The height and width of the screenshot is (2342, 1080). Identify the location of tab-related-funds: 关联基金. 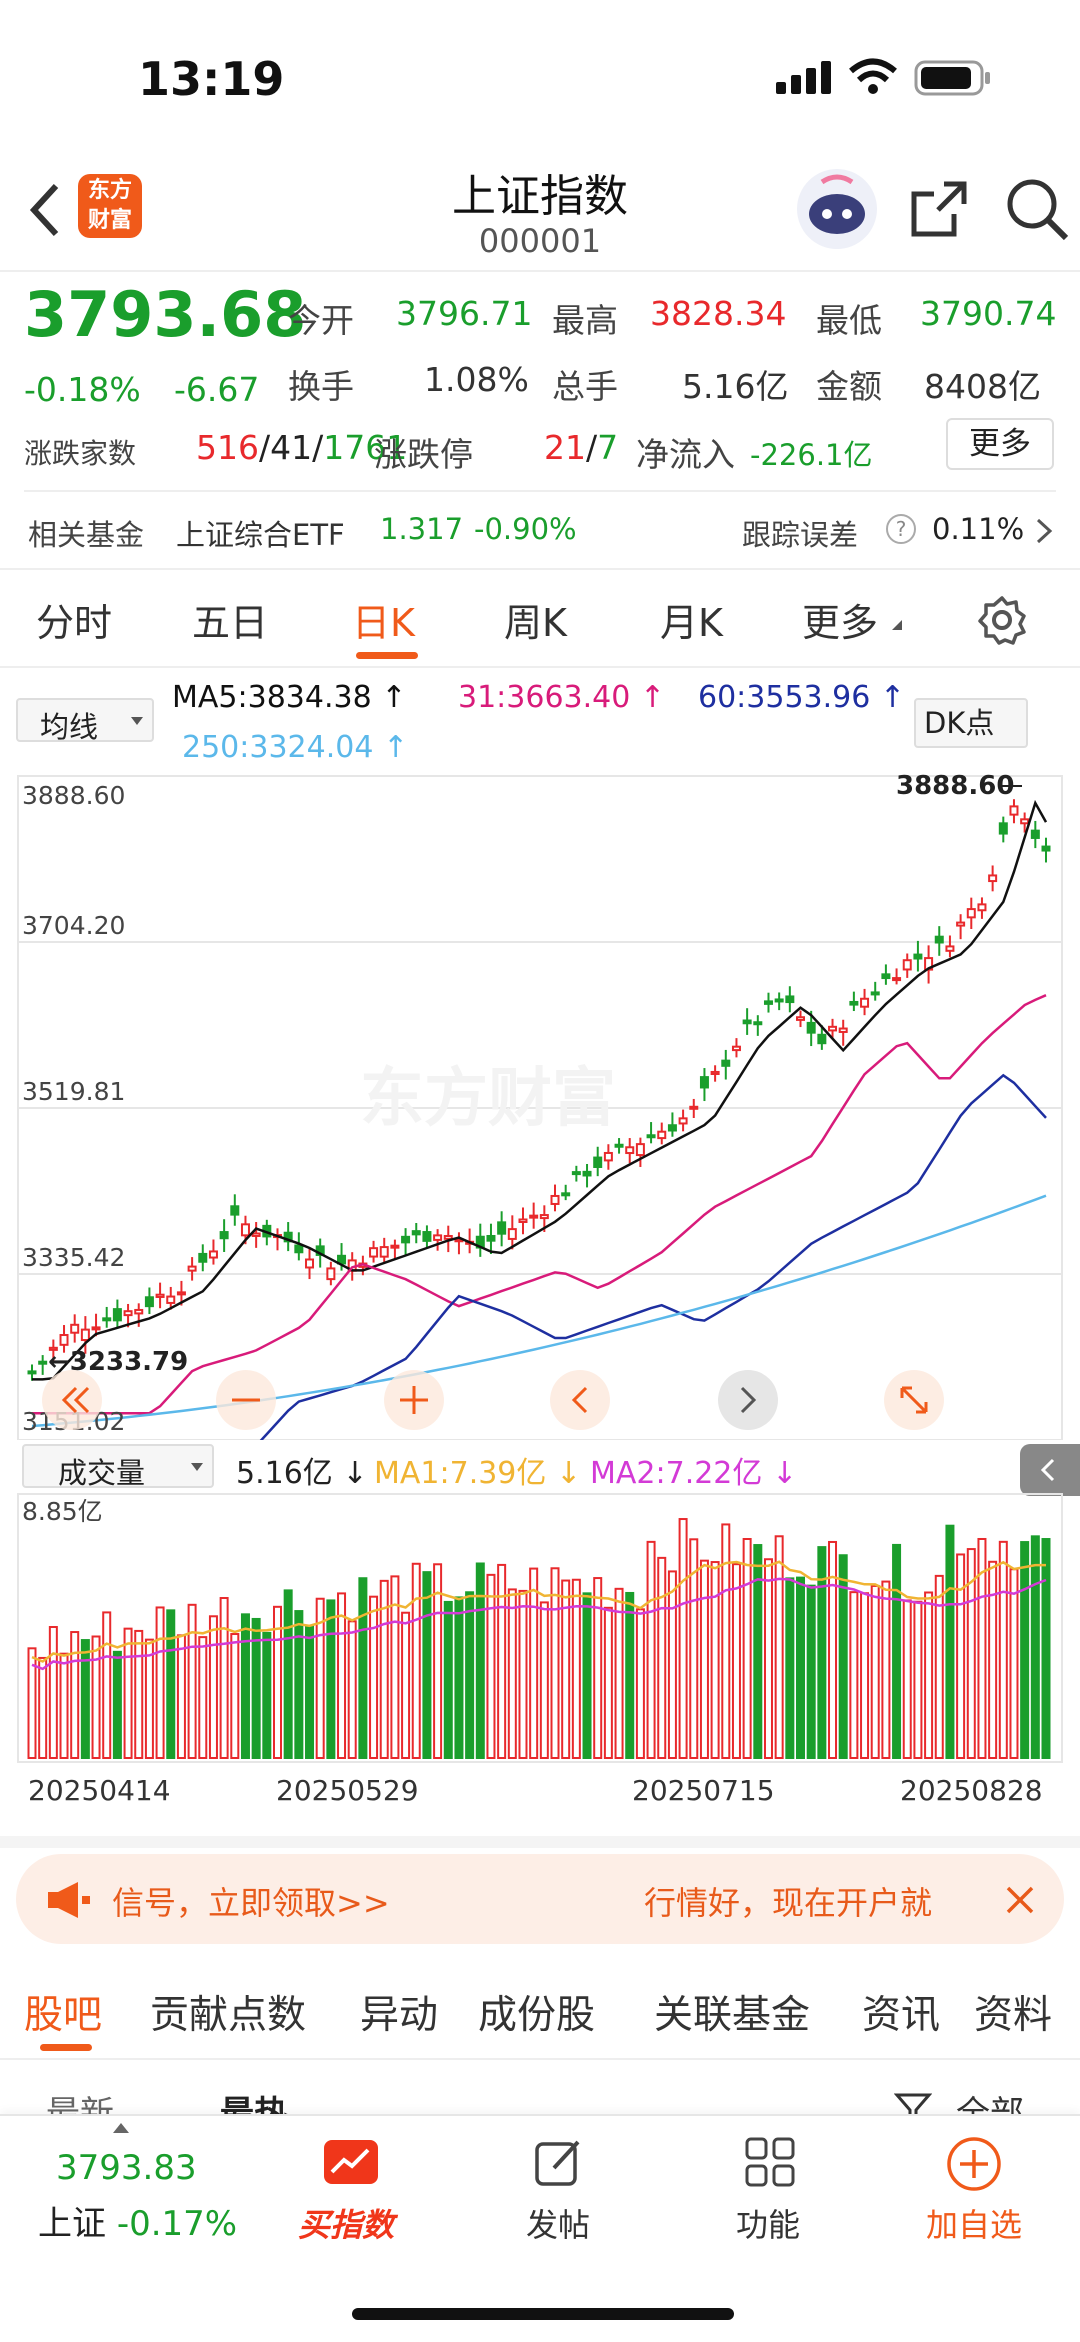
(732, 2015).